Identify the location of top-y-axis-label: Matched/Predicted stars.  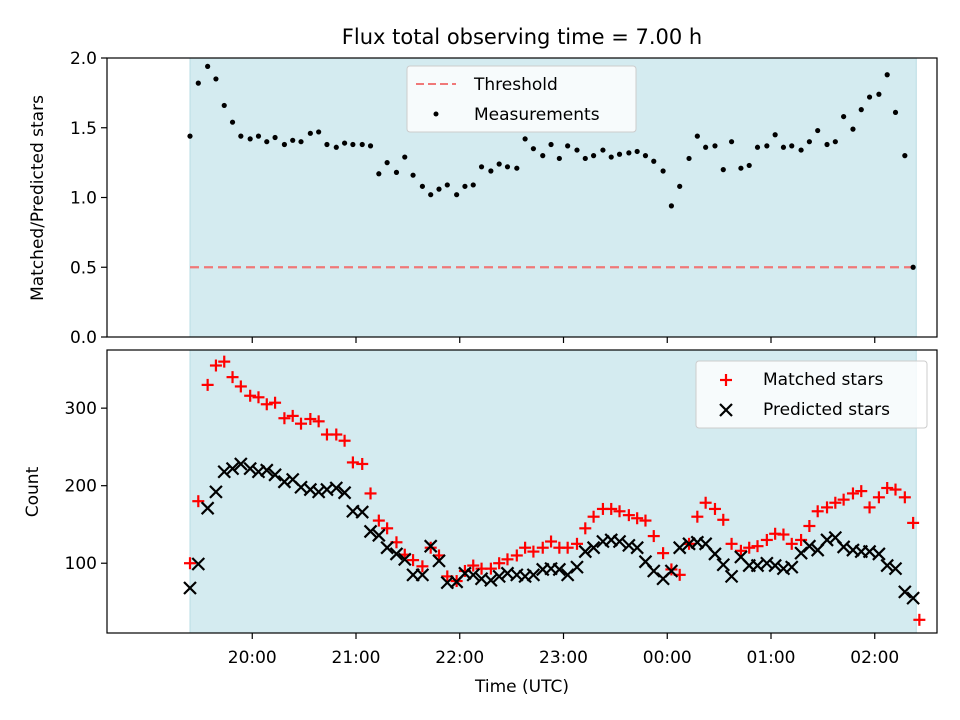
(38, 198).